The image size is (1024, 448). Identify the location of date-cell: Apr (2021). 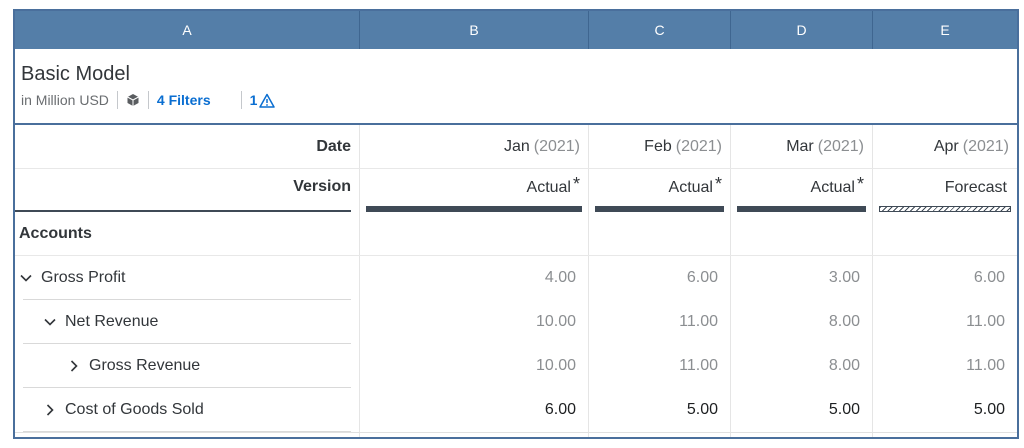
(945, 146).